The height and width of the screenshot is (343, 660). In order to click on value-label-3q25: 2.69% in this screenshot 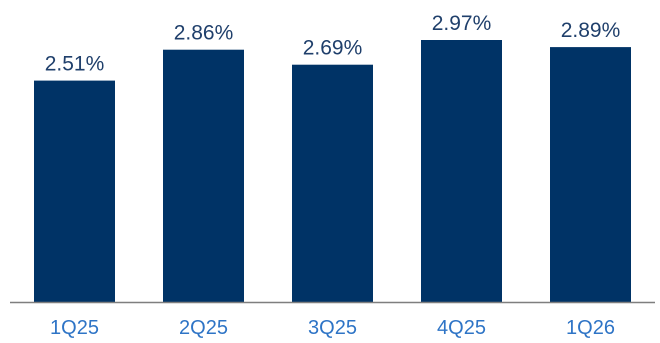, I will do `click(333, 48)`.